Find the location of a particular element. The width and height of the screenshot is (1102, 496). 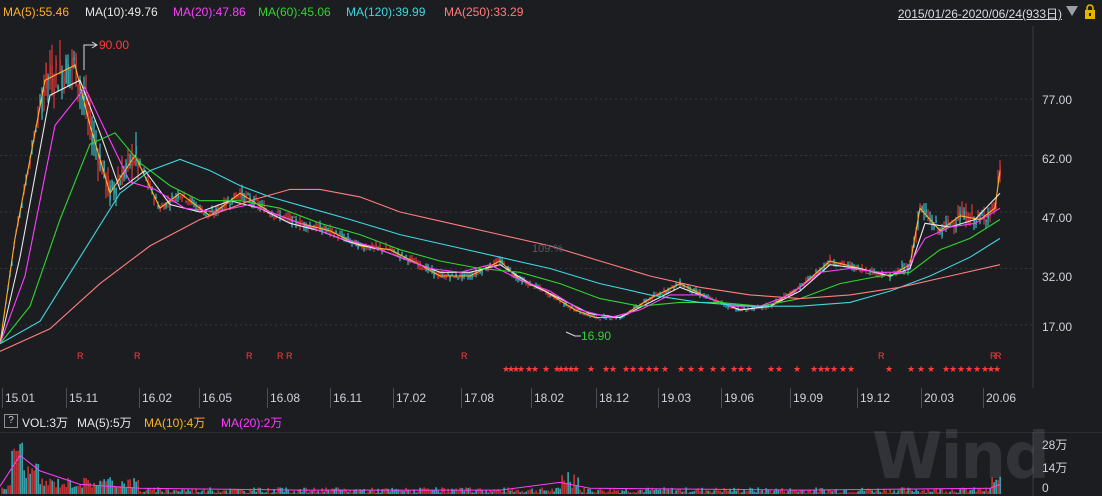

x-tick-label: 17.08 is located at coordinates (479, 398).